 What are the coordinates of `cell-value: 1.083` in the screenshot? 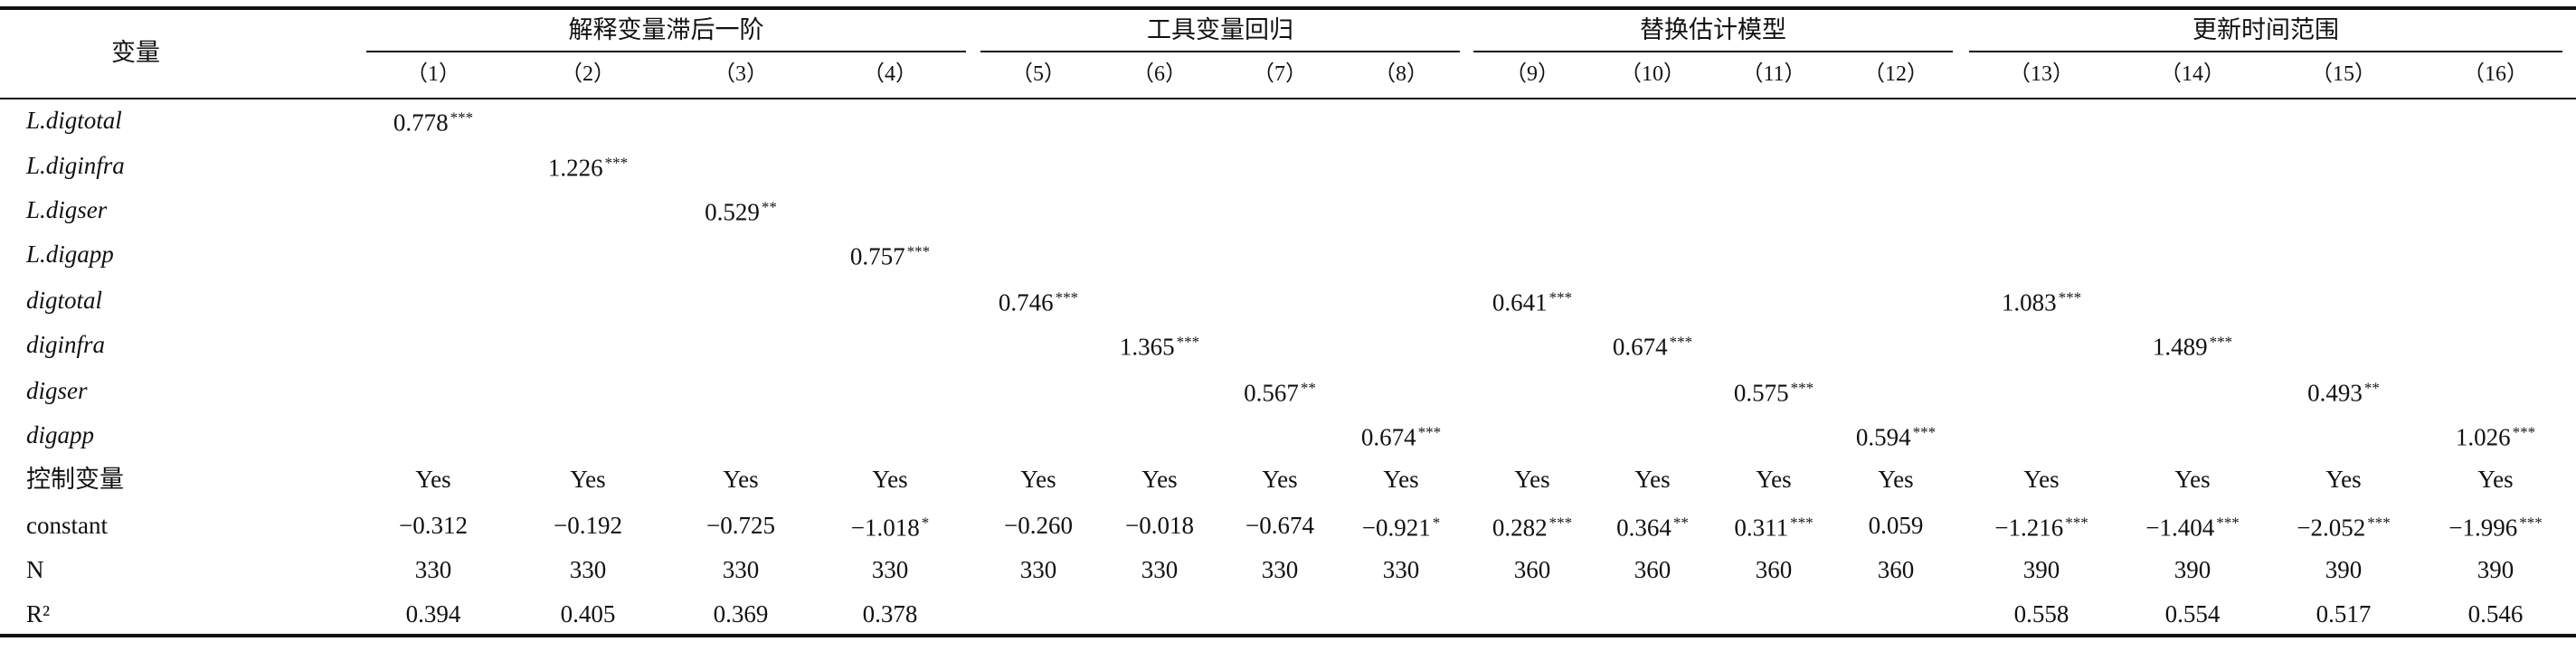 It's located at (2029, 302).